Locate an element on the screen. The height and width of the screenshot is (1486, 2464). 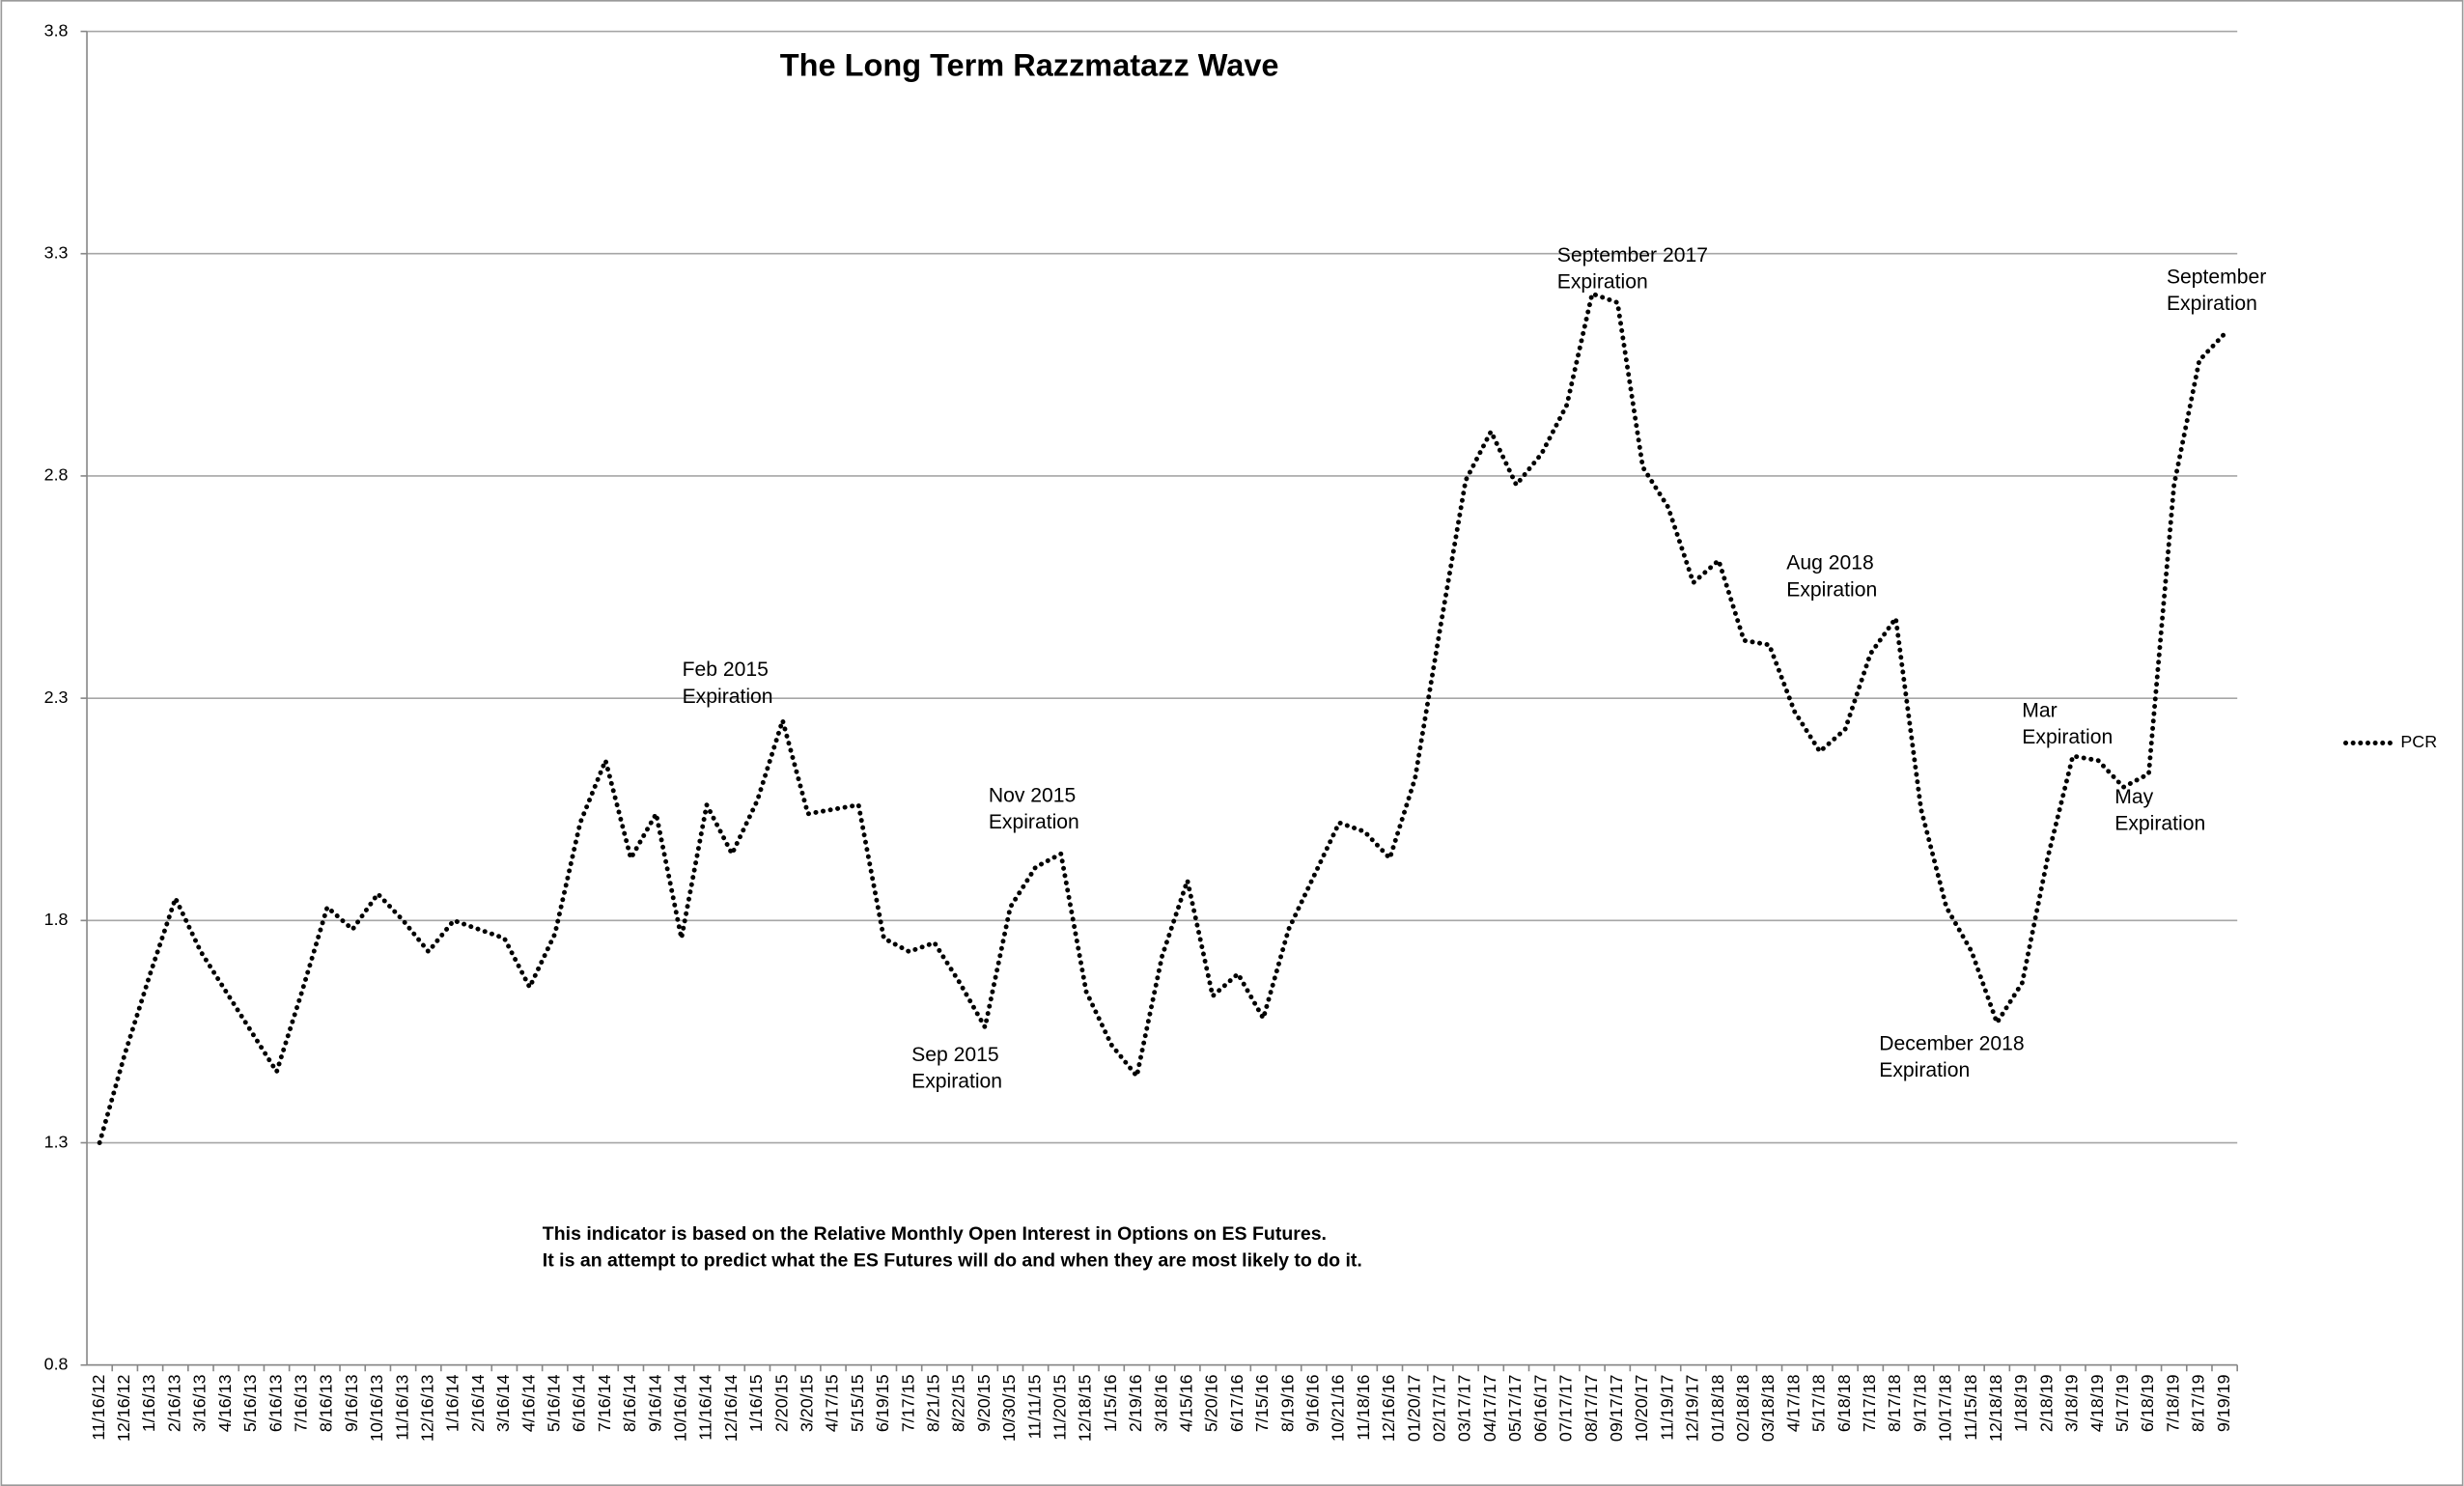
x-tick-label: 9/17/18 is located at coordinates (1920, 1403).